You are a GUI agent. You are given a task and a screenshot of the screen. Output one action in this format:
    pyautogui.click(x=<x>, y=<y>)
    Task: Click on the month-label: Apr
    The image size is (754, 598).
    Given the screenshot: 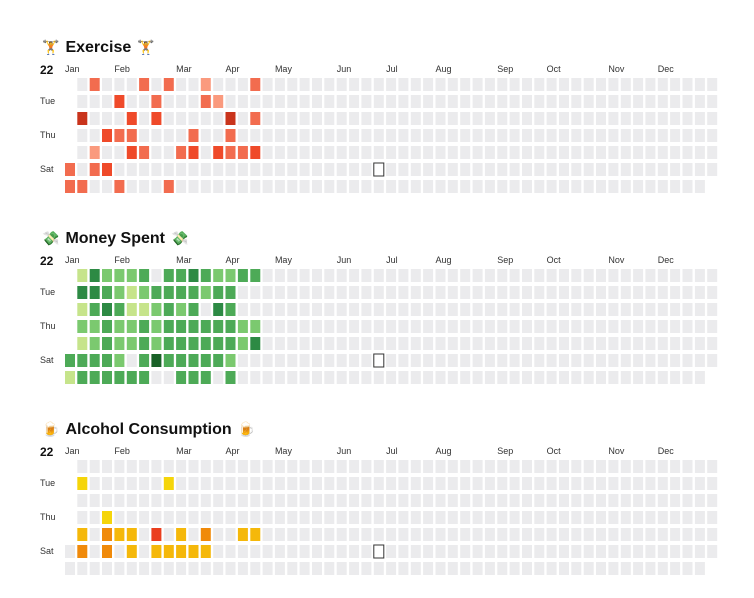 What is the action you would take?
    pyautogui.click(x=232, y=451)
    